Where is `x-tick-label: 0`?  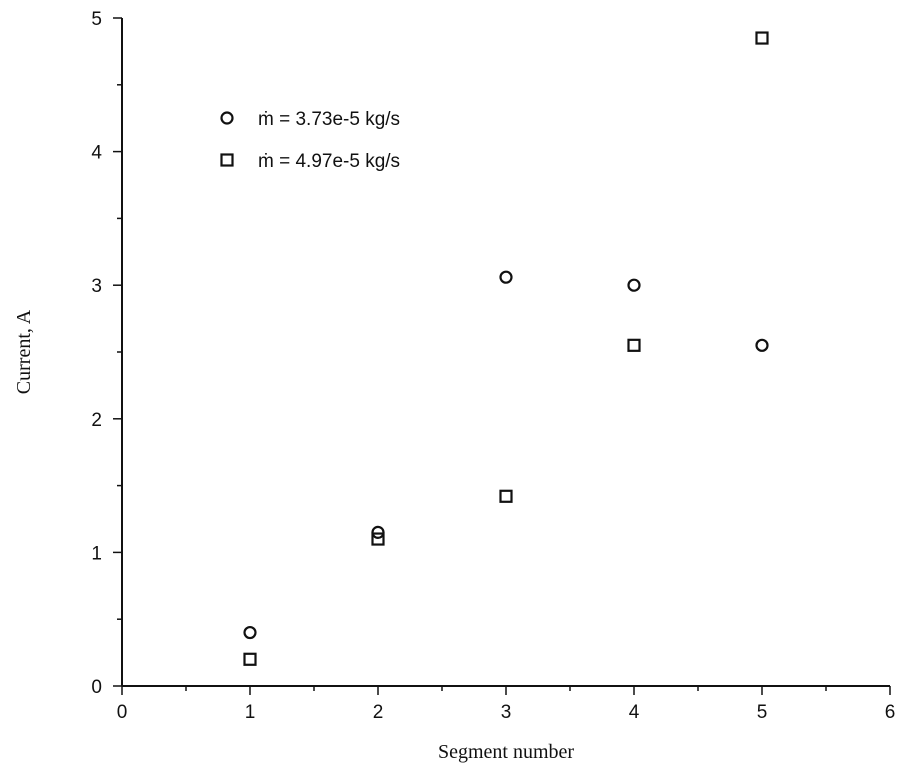
x-tick-label: 0 is located at coordinates (122, 712).